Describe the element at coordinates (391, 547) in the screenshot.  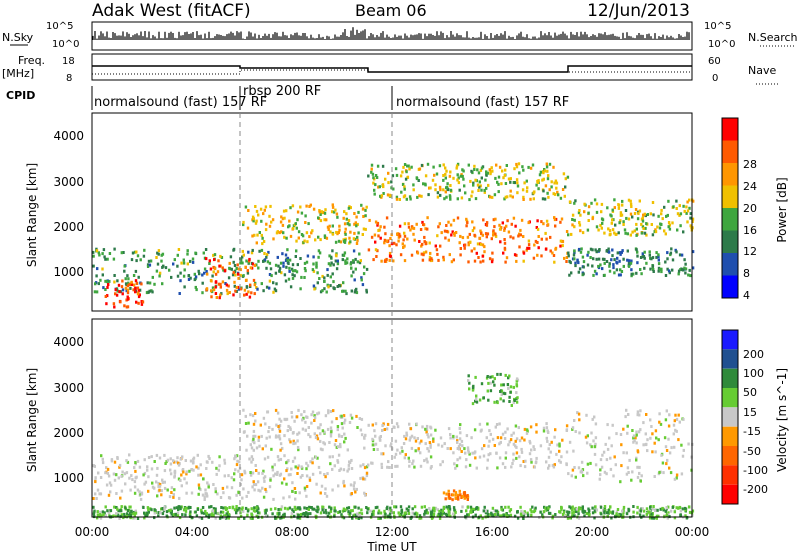
I see `xlabel: Time UT` at that location.